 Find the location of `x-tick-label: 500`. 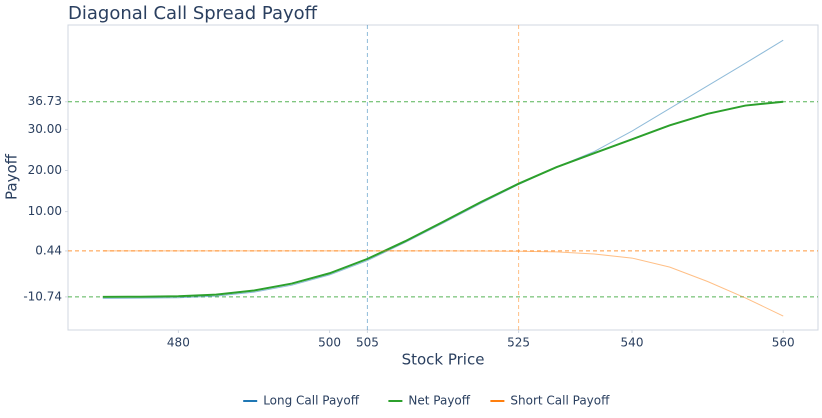

x-tick-label: 500 is located at coordinates (329, 343).